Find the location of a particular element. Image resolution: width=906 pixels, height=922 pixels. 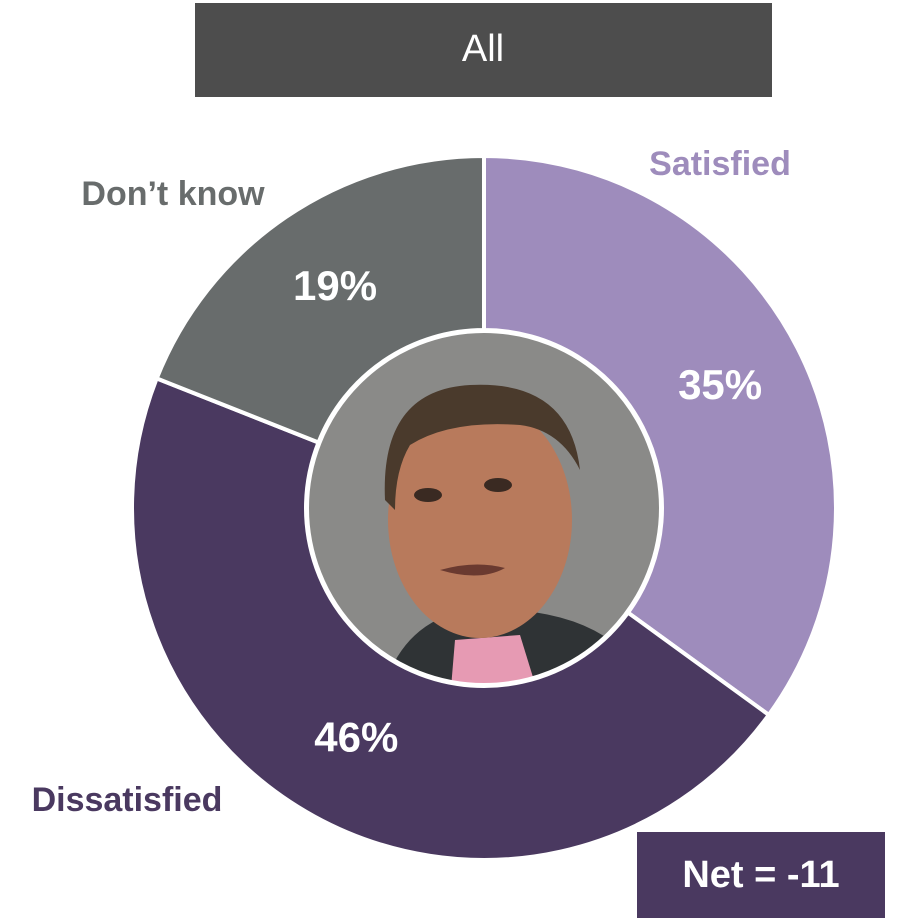

legend-label: Dissatisfied is located at coordinates (127, 800).